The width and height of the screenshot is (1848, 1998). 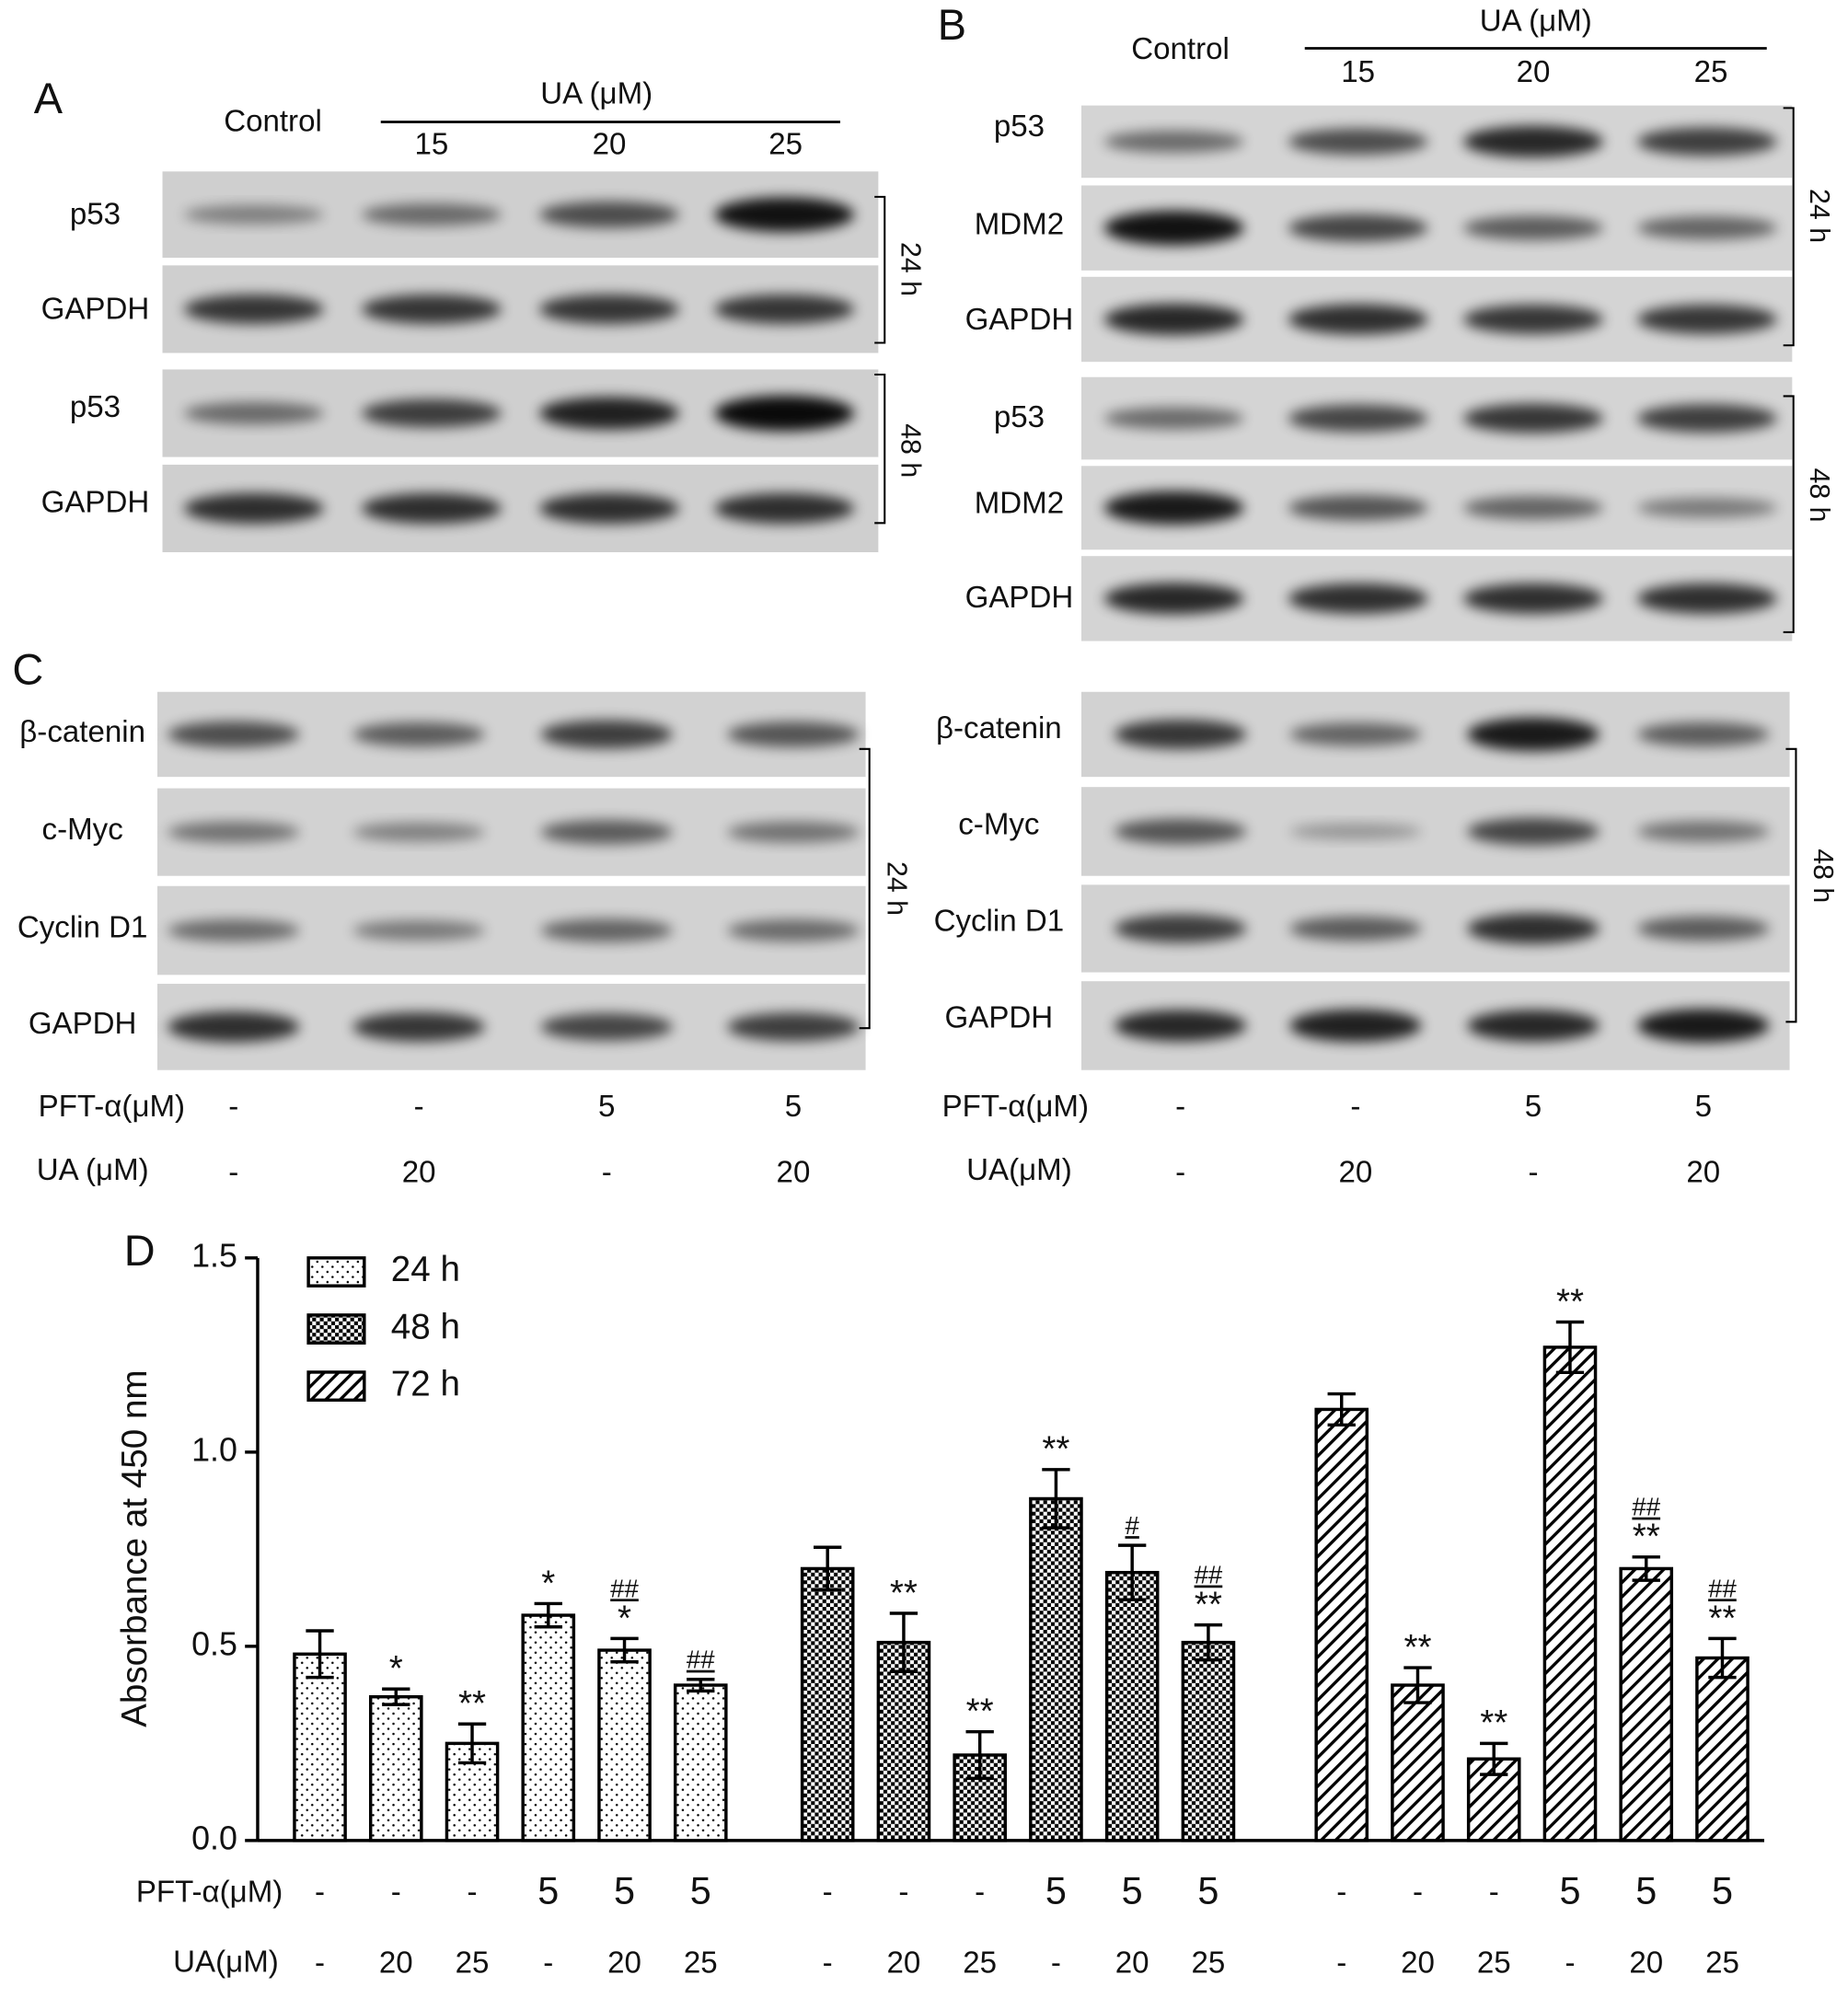 I want to click on y-tick-label: 1.5, so click(x=214, y=1256).